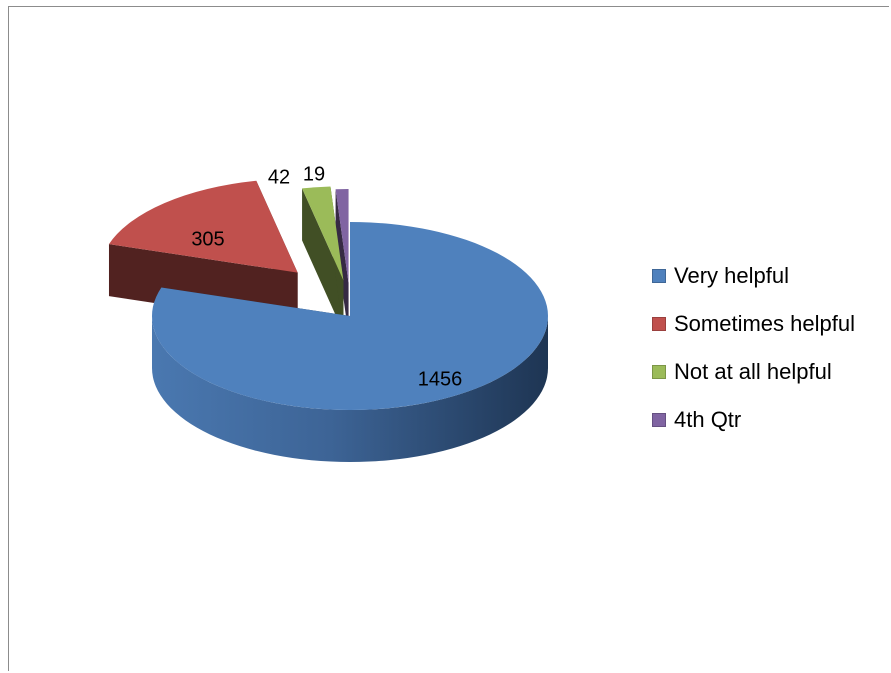 The width and height of the screenshot is (891, 673). Describe the element at coordinates (753, 420) in the screenshot. I see `legend-item: 4th Qtr` at that location.